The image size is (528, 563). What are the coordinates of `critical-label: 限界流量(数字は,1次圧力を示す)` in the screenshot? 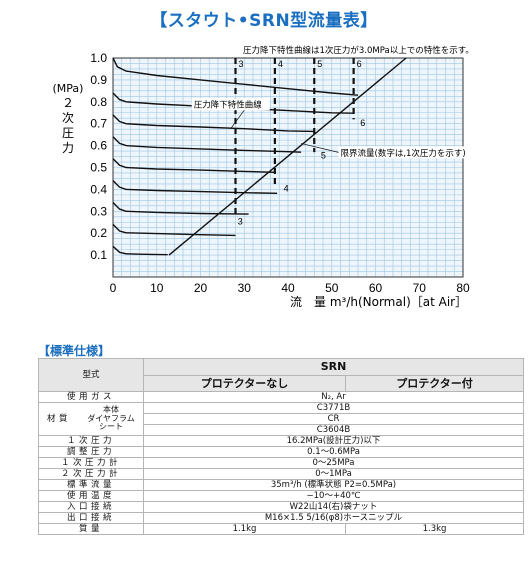 It's located at (403, 153).